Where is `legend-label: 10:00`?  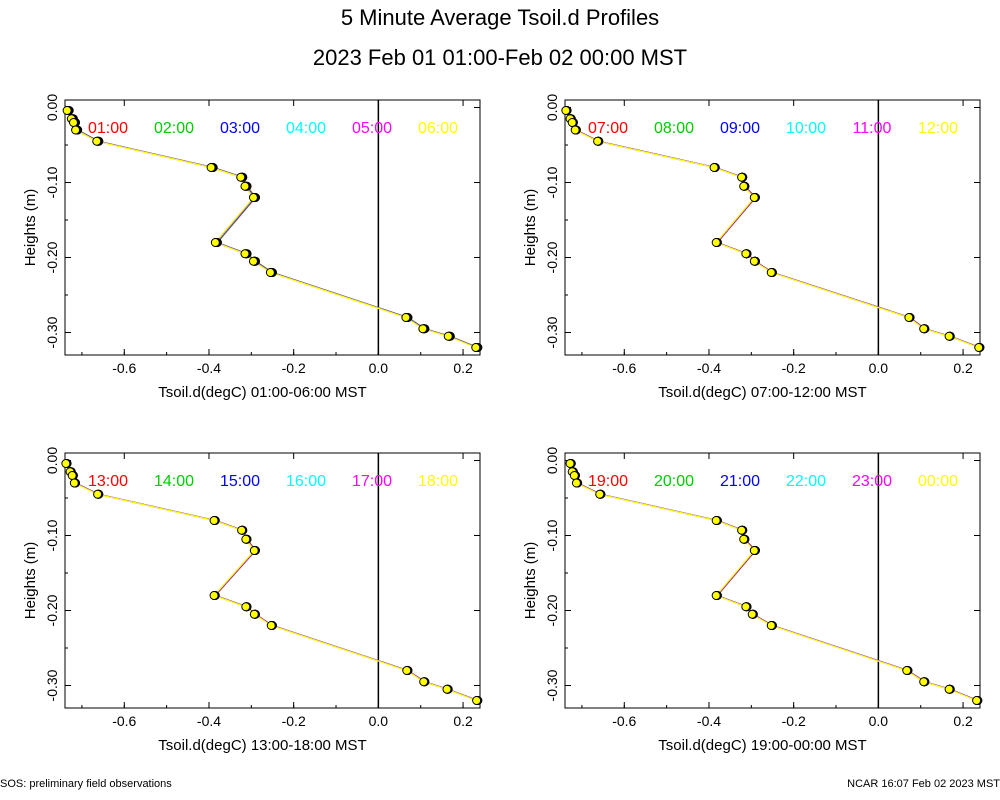 legend-label: 10:00 is located at coordinates (806, 128).